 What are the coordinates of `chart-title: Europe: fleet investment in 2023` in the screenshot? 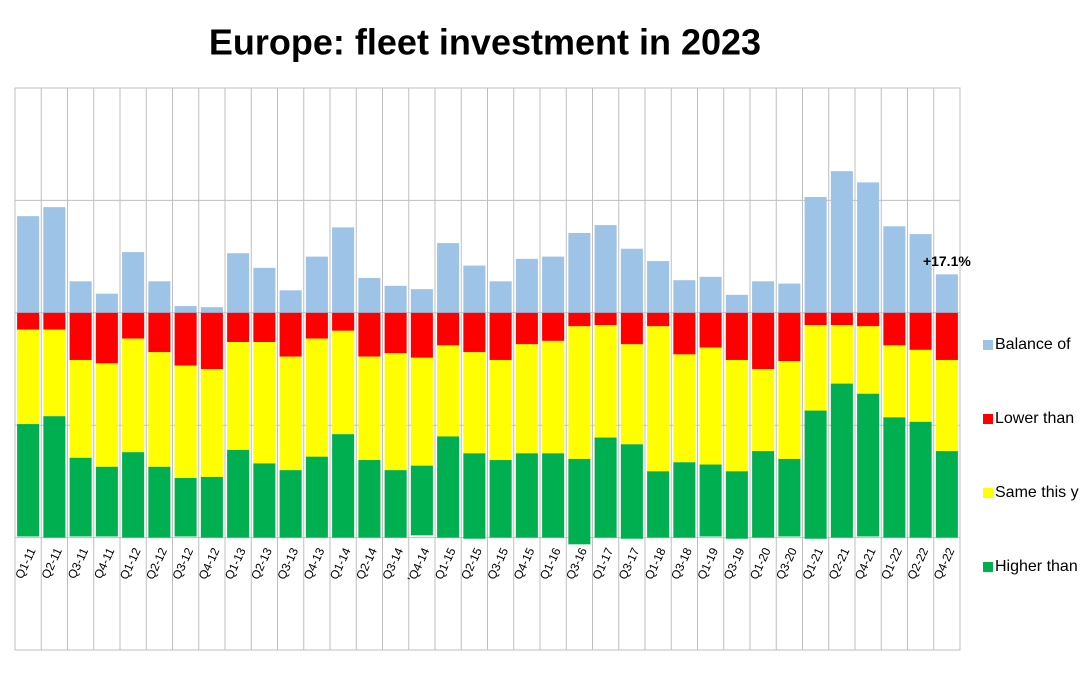 It's located at (485, 42).